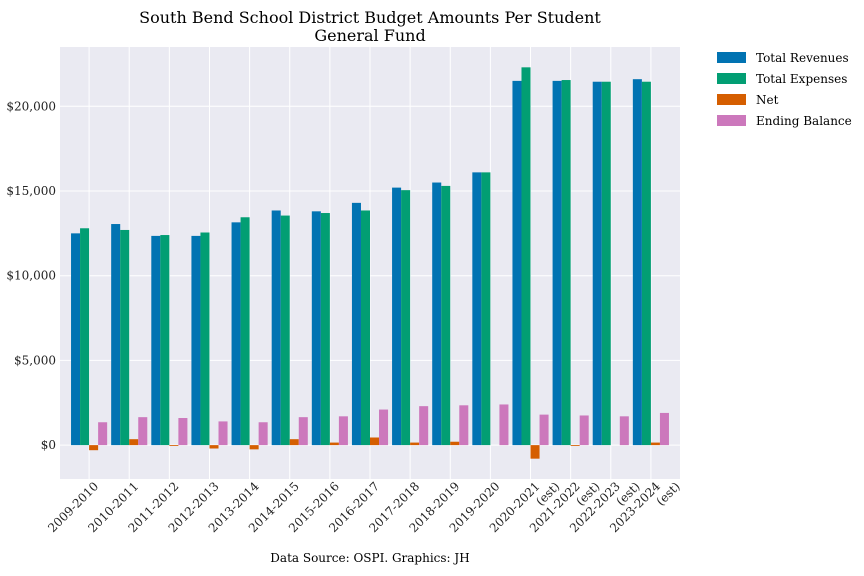 The image size is (864, 576). I want to click on y-axis-ticks: $0 $5,000 $10,000 $15,000 $20,000, so click(31, 275).